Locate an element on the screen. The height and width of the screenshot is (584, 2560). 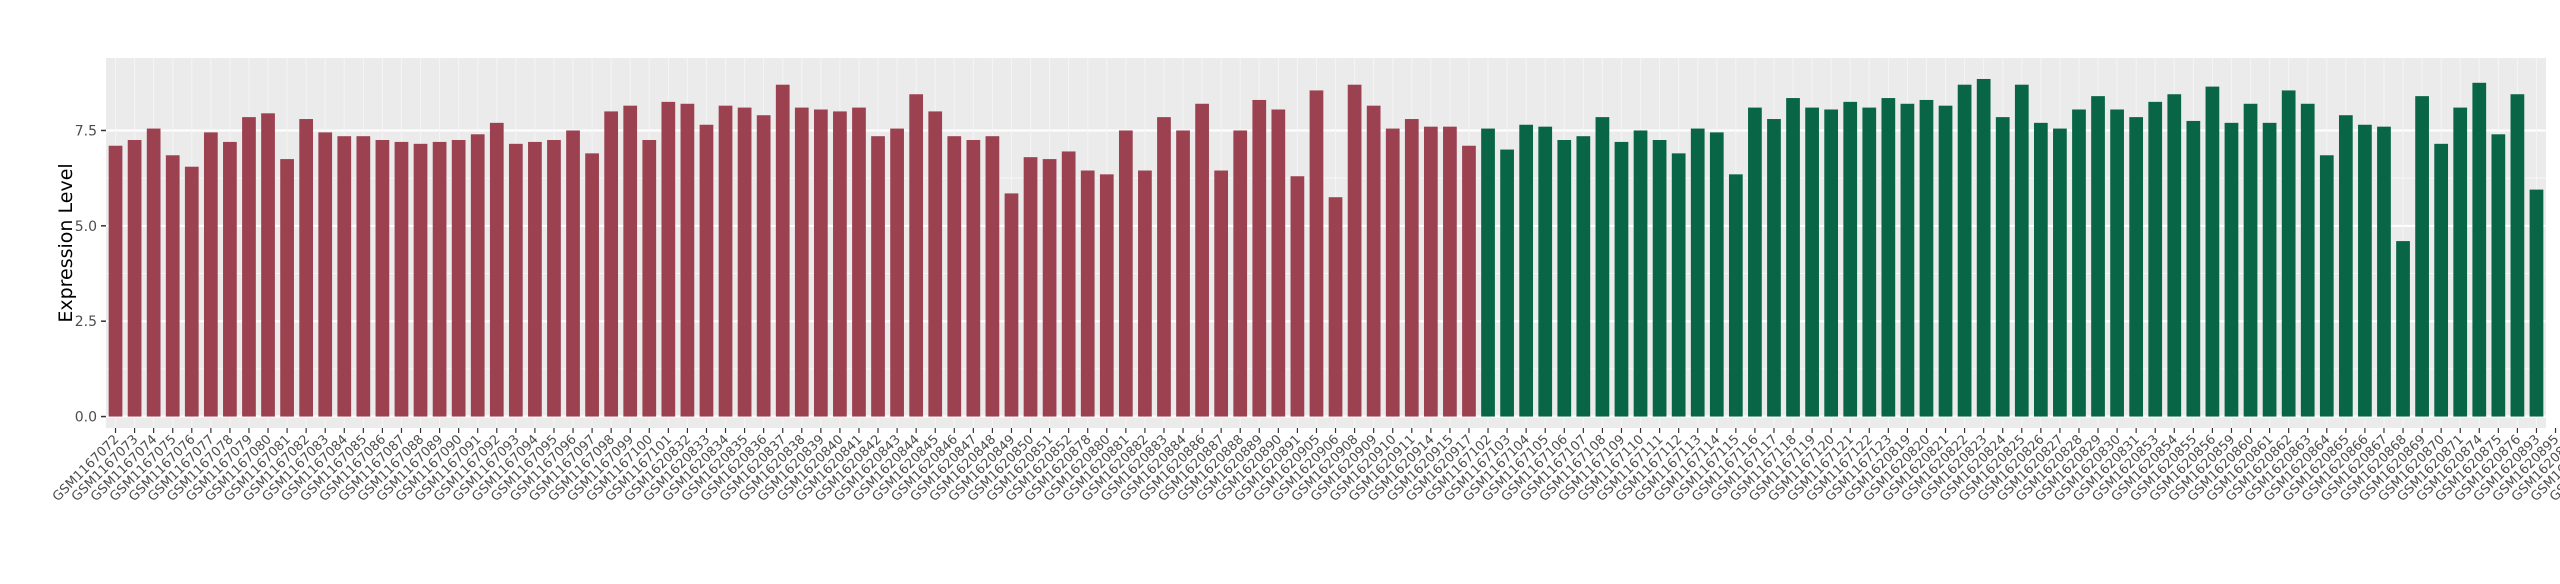
bar-GSM1167120 is located at coordinates (1831, 263).